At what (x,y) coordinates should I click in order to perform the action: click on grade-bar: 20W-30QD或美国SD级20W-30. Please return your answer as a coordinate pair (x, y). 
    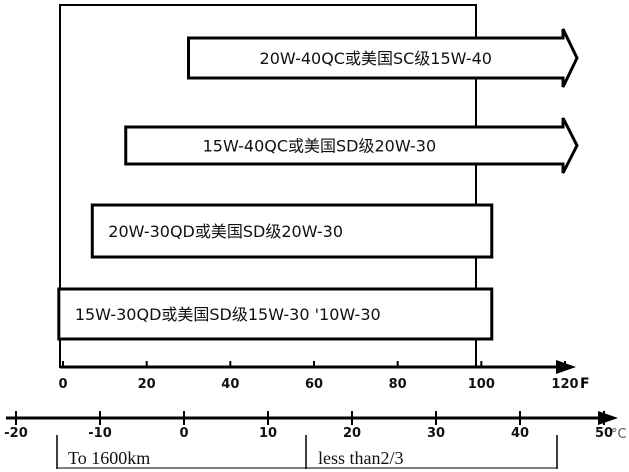
    Looking at the image, I should click on (292, 231).